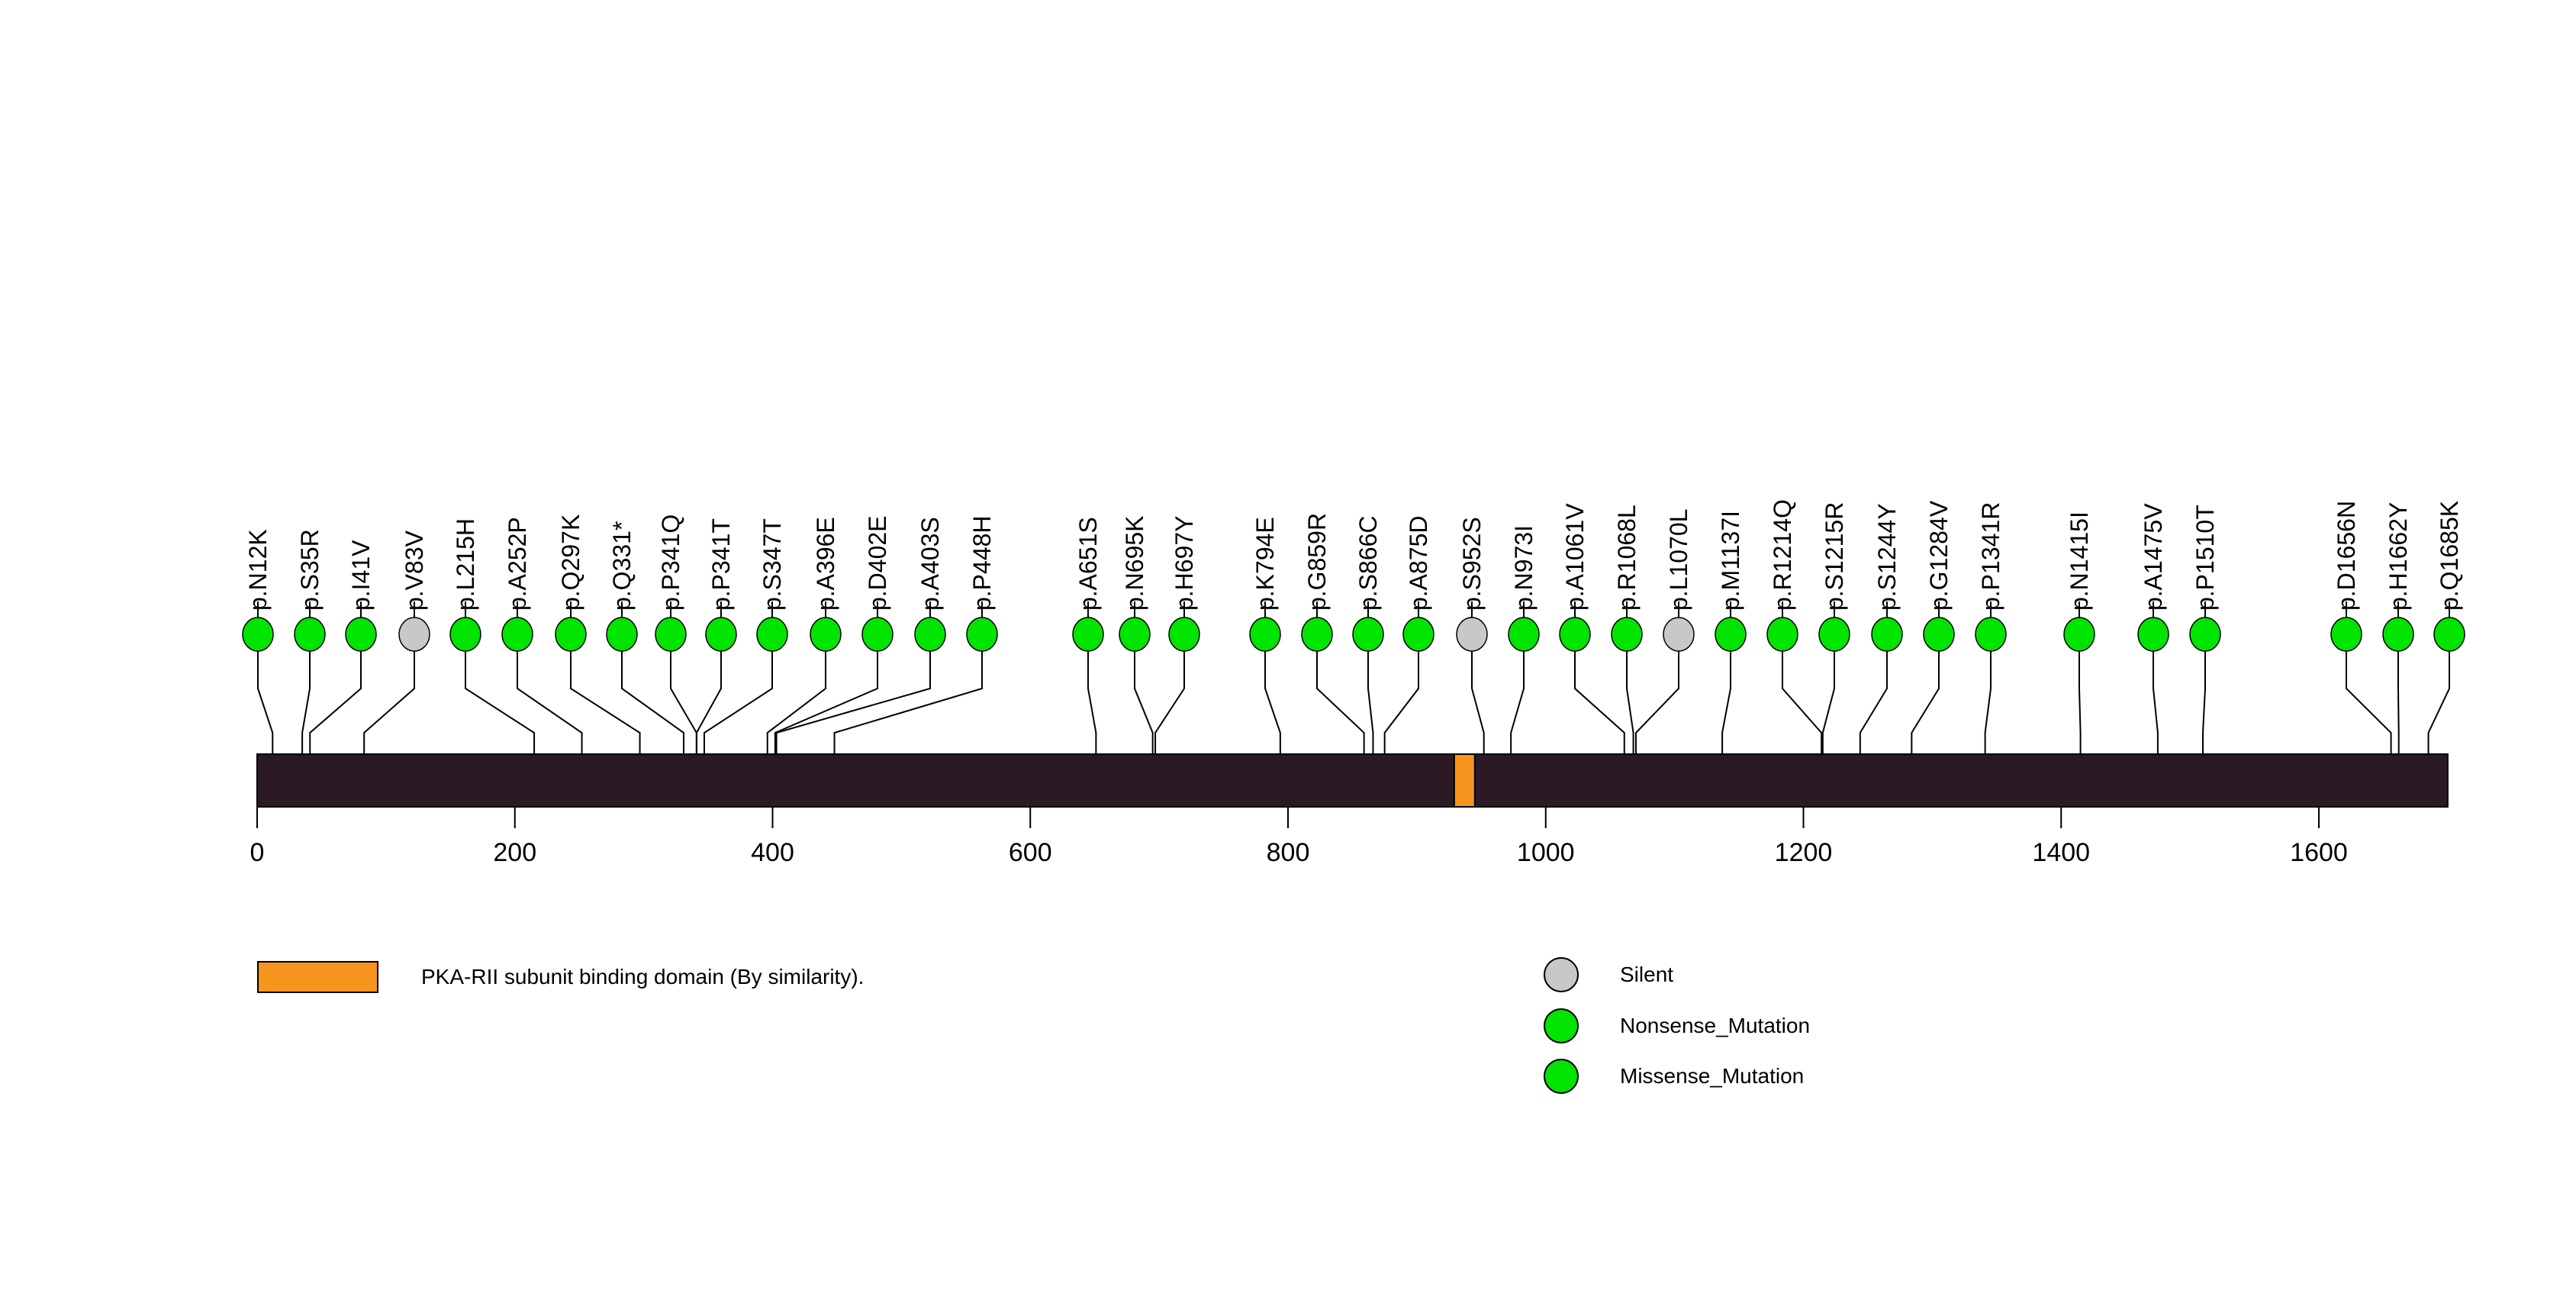 This screenshot has width=2576, height=1290. I want to click on mutation-label: p.G859R, so click(1317, 562).